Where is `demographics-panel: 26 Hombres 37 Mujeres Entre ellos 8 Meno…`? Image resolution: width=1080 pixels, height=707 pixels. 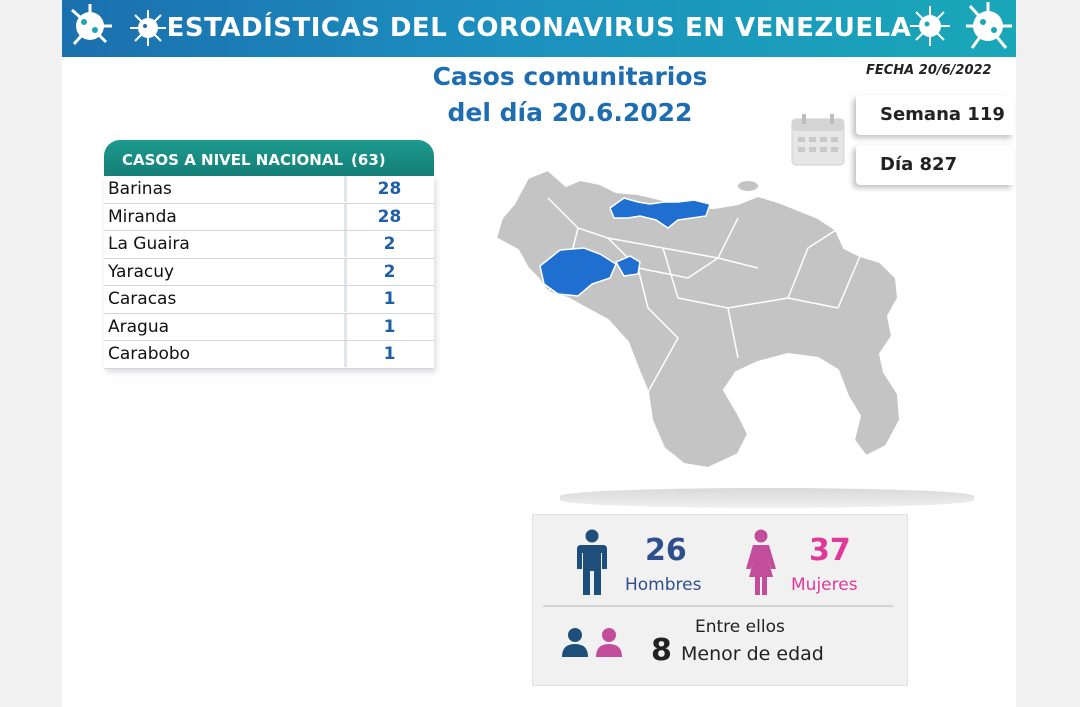 demographics-panel: 26 Hombres 37 Mujeres Entre ellos 8 Meno… is located at coordinates (720, 600).